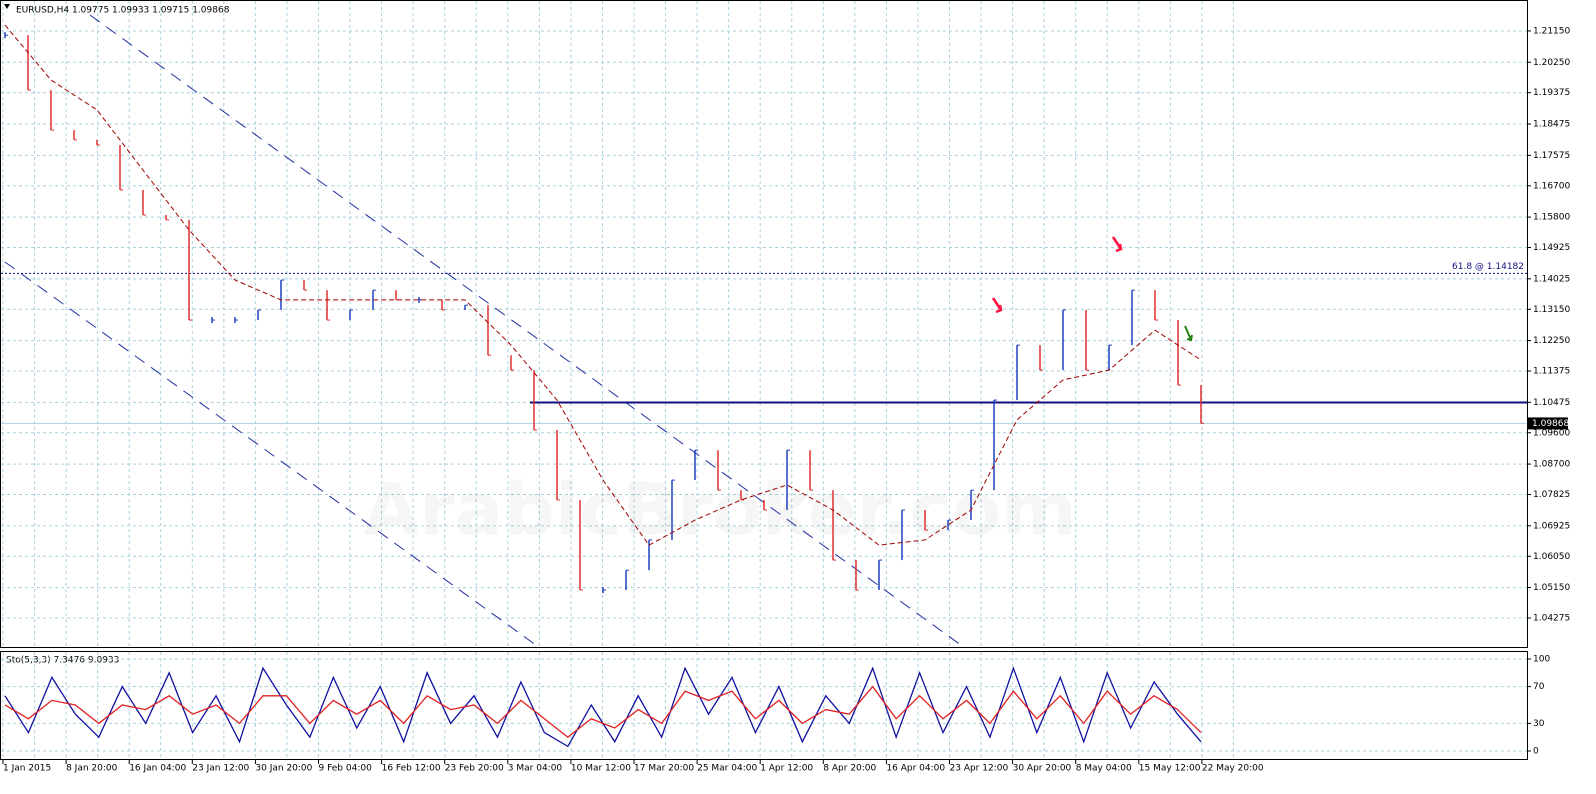 The image size is (1596, 794). Describe the element at coordinates (664, 769) in the screenshot. I see `x-tick-label: 17 Mar 20:00` at that location.